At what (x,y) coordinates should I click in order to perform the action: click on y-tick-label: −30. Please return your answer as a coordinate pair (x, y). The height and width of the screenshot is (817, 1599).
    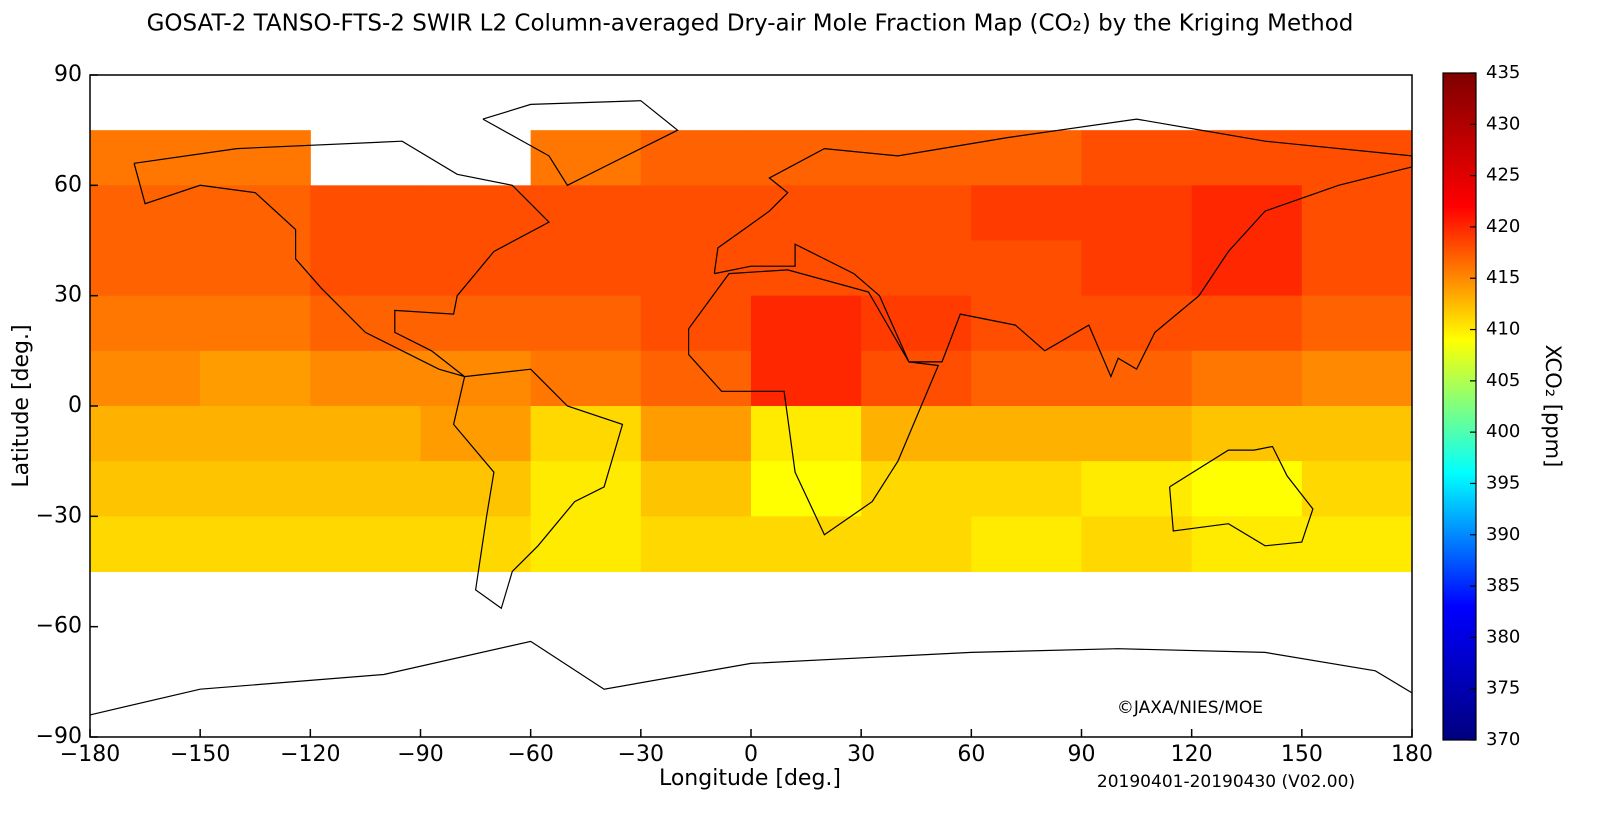
    Looking at the image, I should click on (59, 515).